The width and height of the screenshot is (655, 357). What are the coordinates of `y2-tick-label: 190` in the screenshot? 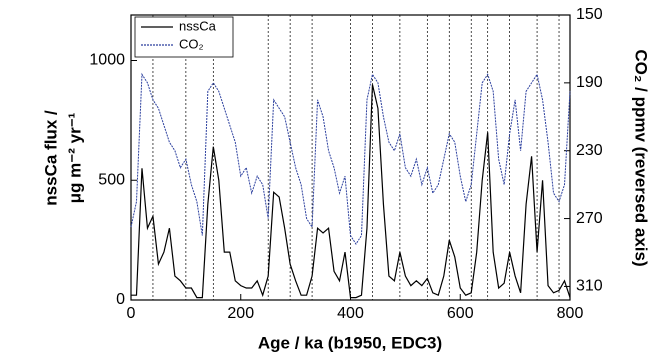 It's located at (589, 82).